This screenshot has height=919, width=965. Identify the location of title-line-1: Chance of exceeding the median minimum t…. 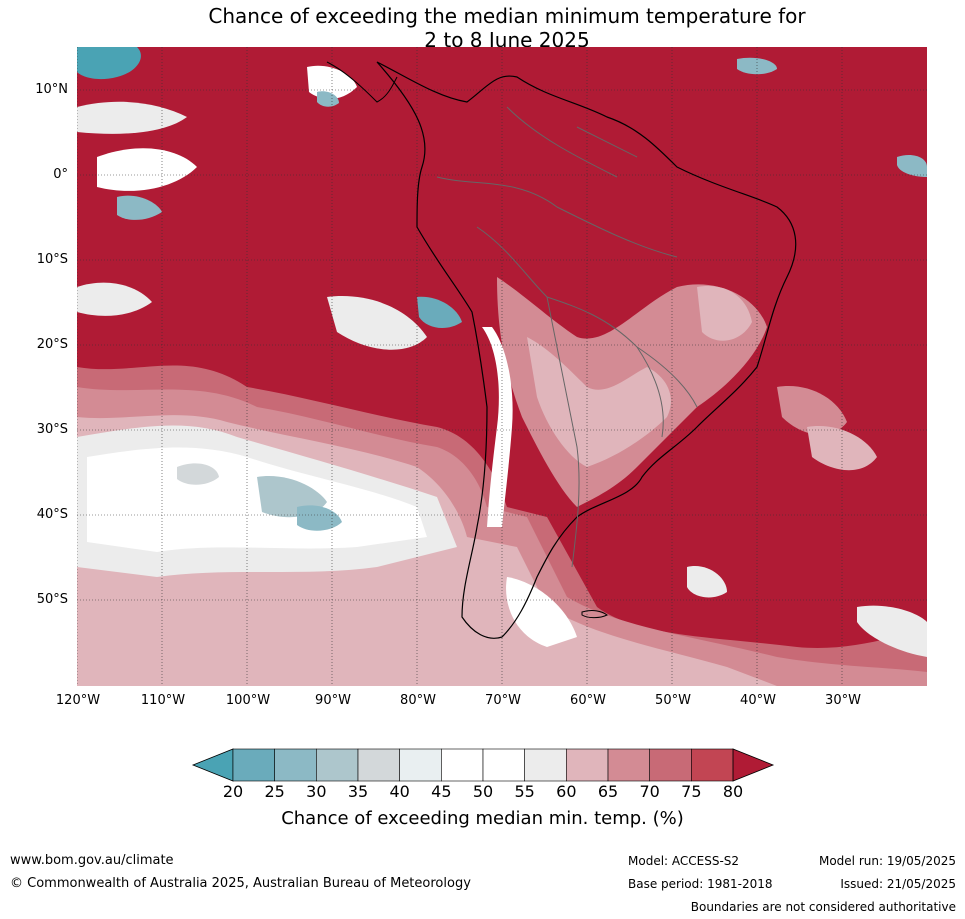
(507, 16).